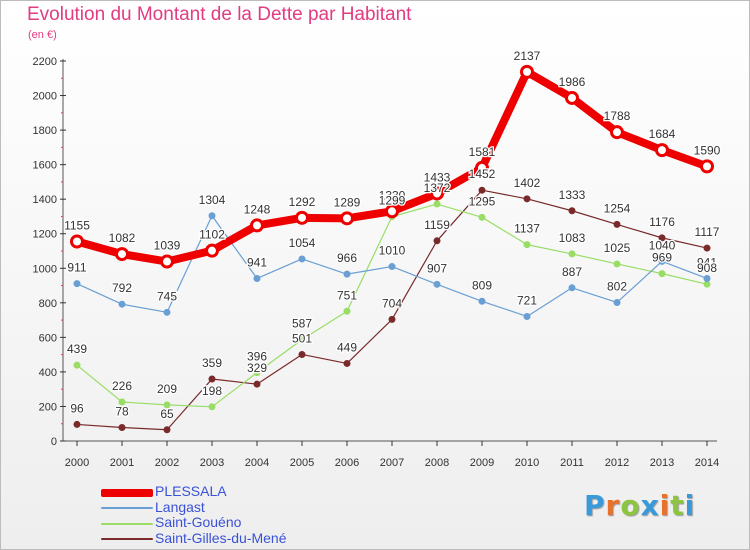 The width and height of the screenshot is (750, 550). Describe the element at coordinates (45, 269) in the screenshot. I see `y-tick-label: 1000` at that location.